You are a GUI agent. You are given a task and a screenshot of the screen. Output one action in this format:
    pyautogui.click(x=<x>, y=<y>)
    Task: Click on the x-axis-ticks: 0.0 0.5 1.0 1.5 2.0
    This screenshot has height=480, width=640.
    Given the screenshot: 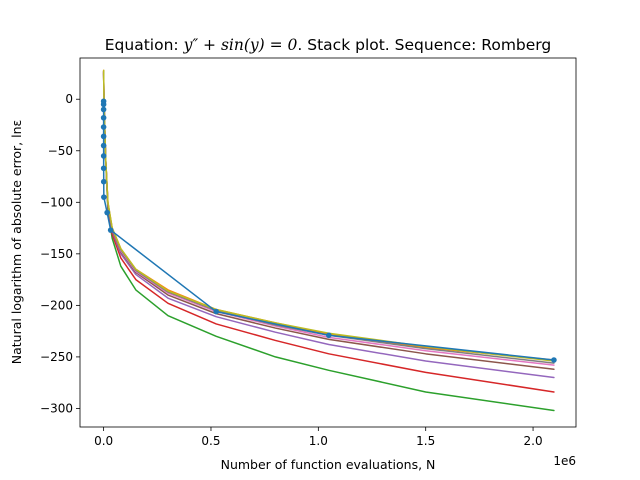 What is the action you would take?
    pyautogui.click(x=318, y=437)
    